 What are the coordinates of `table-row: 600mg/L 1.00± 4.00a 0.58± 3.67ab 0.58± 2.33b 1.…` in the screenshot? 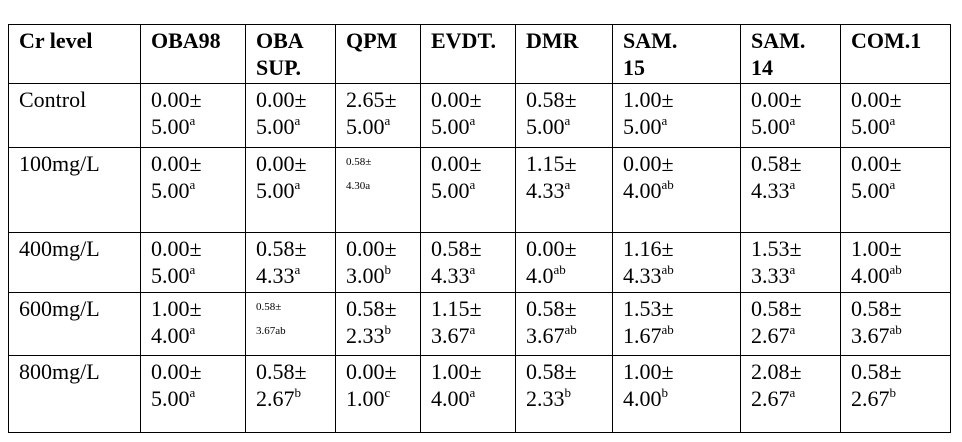 It's located at (479, 324).